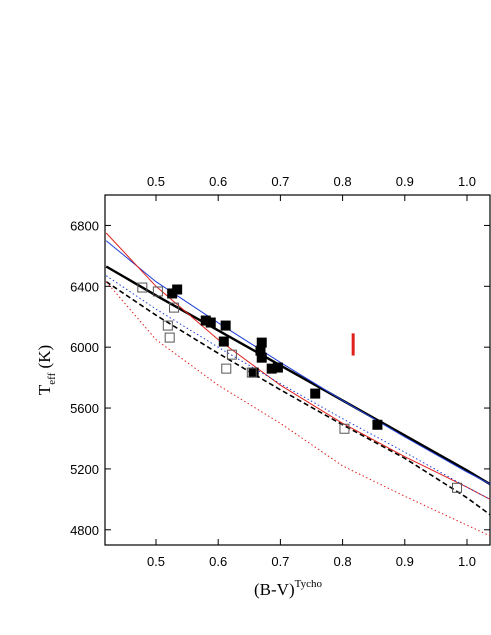  Describe the element at coordinates (343, 181) in the screenshot. I see `x-tick-label-top: 0.8` at that location.